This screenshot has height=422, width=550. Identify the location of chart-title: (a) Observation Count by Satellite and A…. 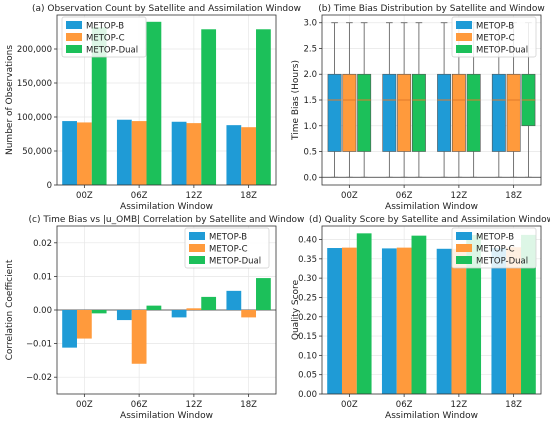
(166, 9).